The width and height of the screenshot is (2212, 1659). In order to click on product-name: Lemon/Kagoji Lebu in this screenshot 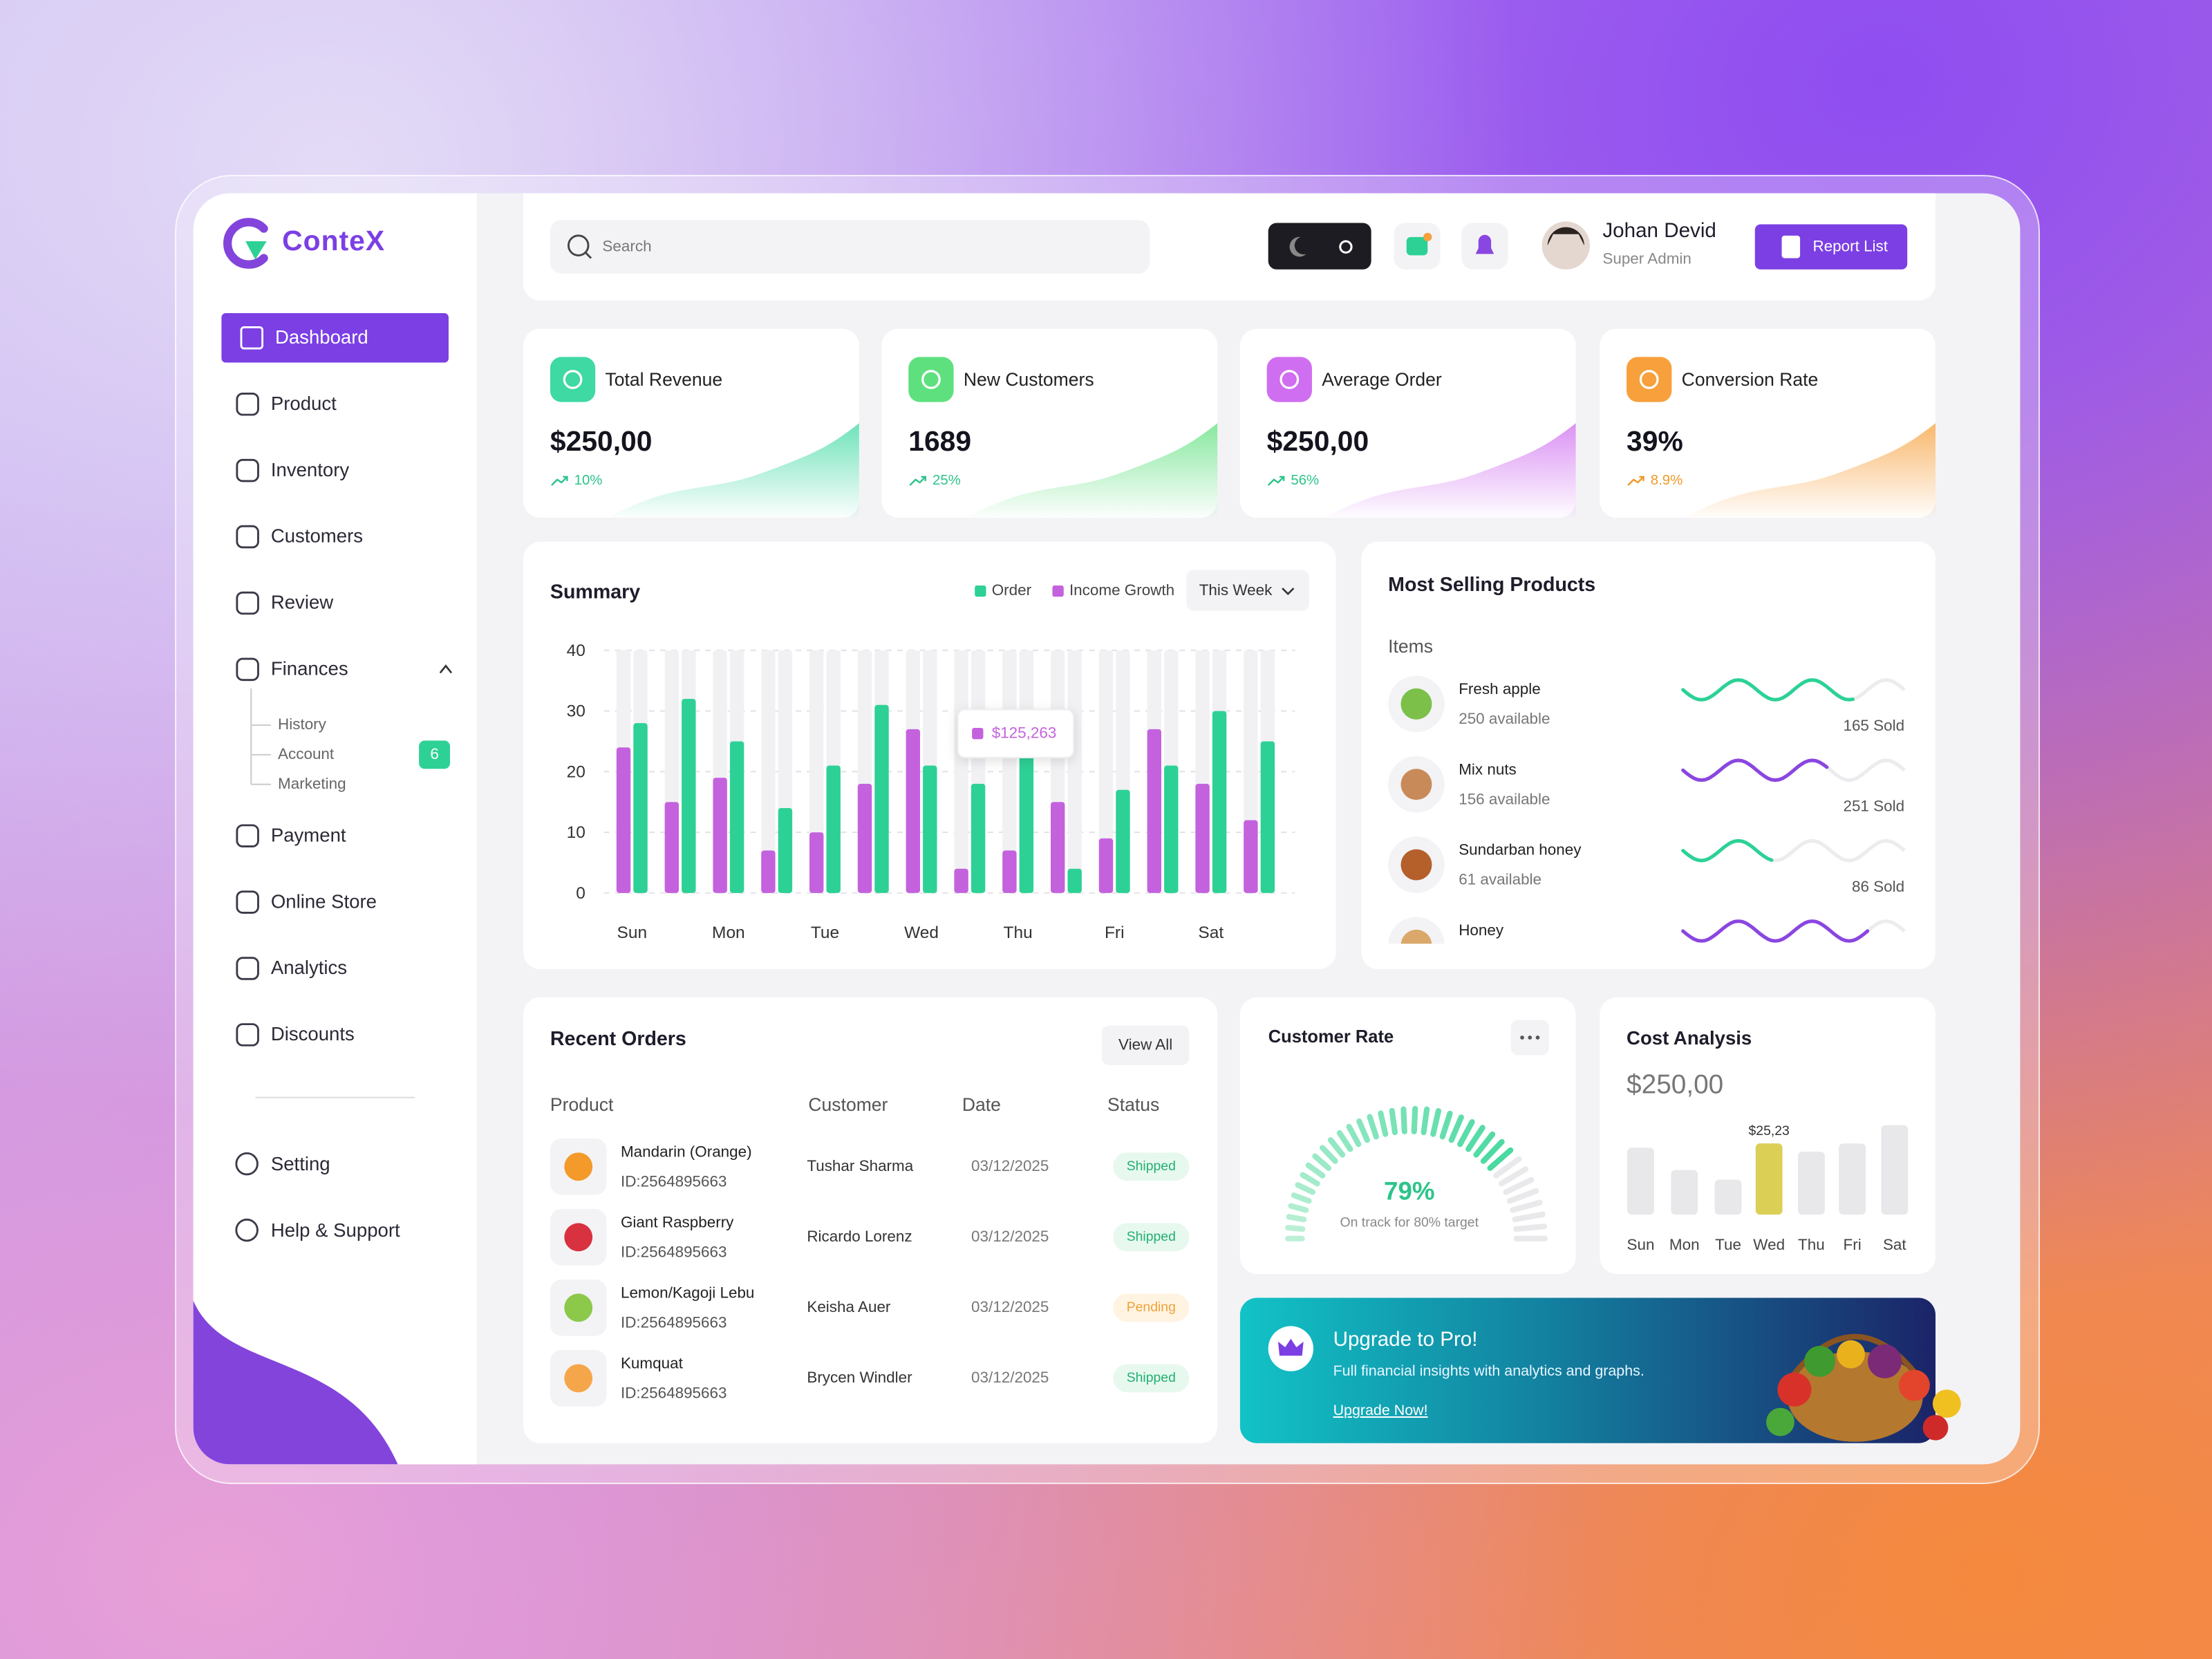, I will do `click(687, 1293)`.